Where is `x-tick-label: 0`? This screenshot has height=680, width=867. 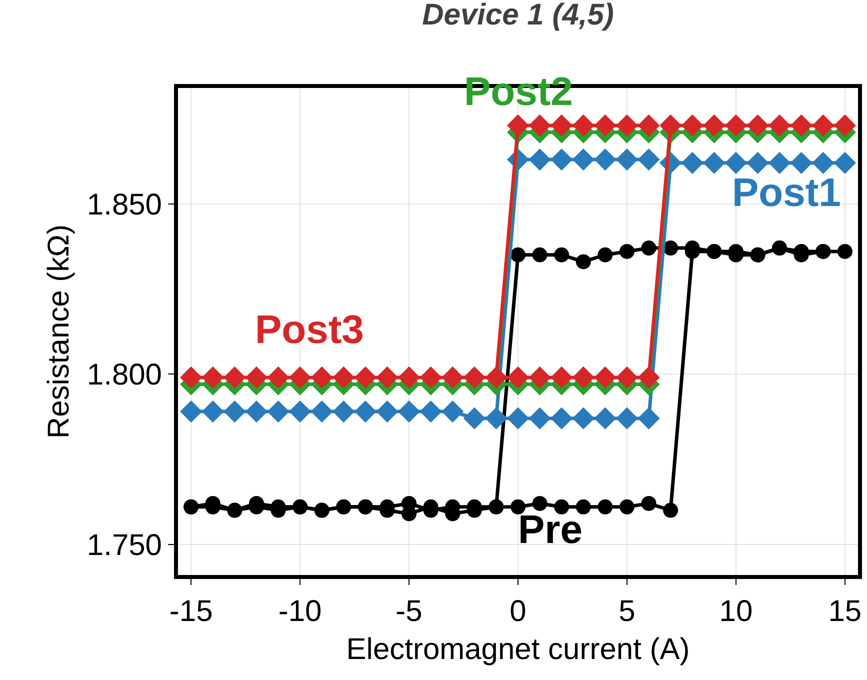 x-tick-label: 0 is located at coordinates (518, 611).